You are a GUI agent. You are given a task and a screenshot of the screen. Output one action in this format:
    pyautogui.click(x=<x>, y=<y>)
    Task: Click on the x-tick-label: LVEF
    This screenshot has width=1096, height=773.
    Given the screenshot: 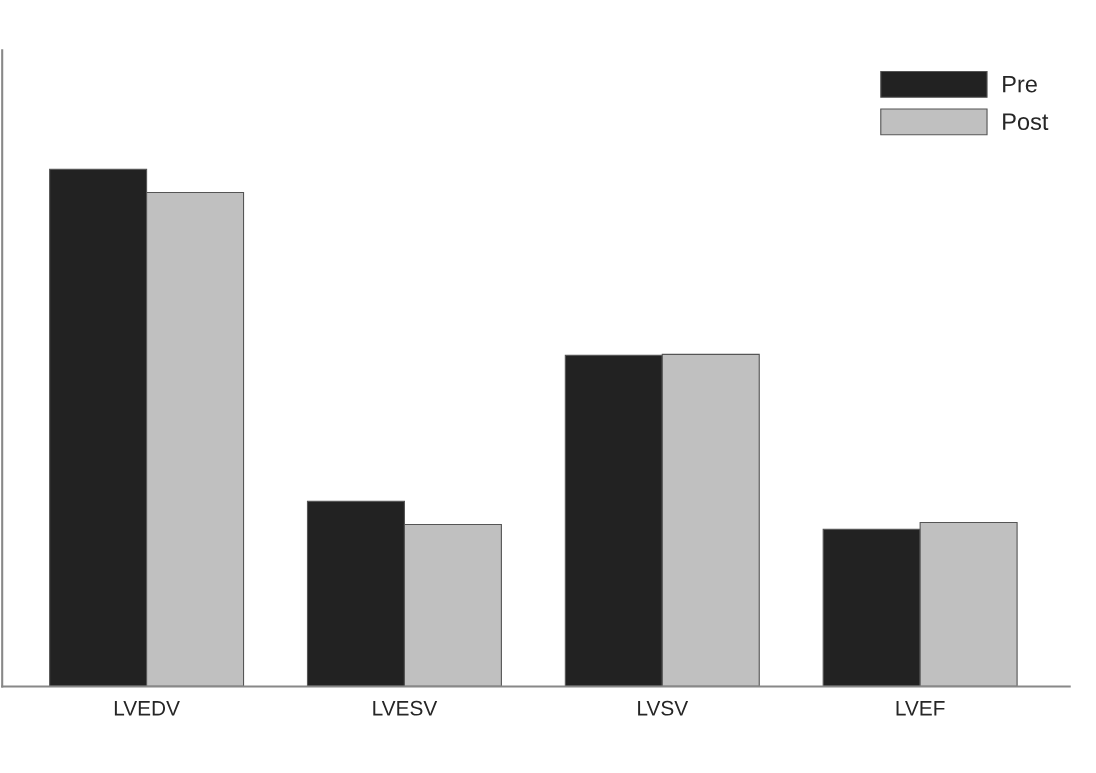 What is the action you would take?
    pyautogui.click(x=920, y=708)
    